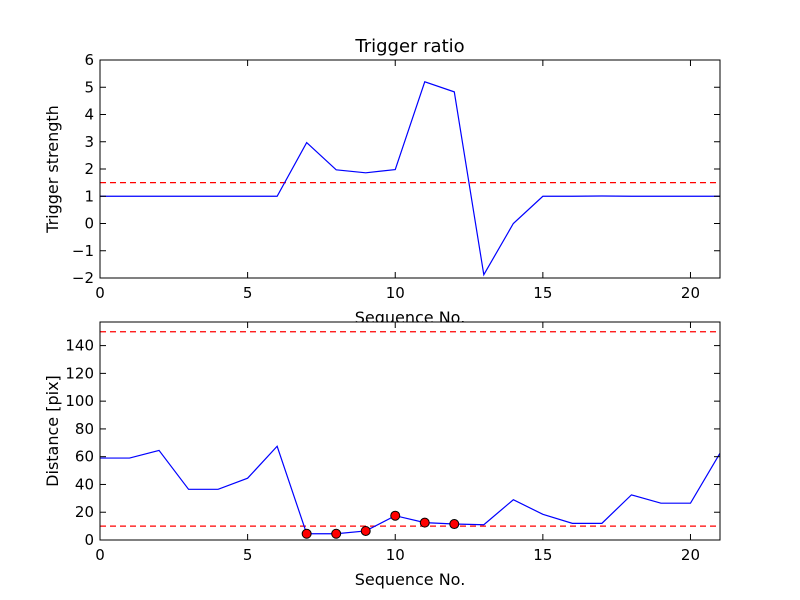 The image size is (800, 600). I want to click on y-tick-label: 6, so click(89, 60).